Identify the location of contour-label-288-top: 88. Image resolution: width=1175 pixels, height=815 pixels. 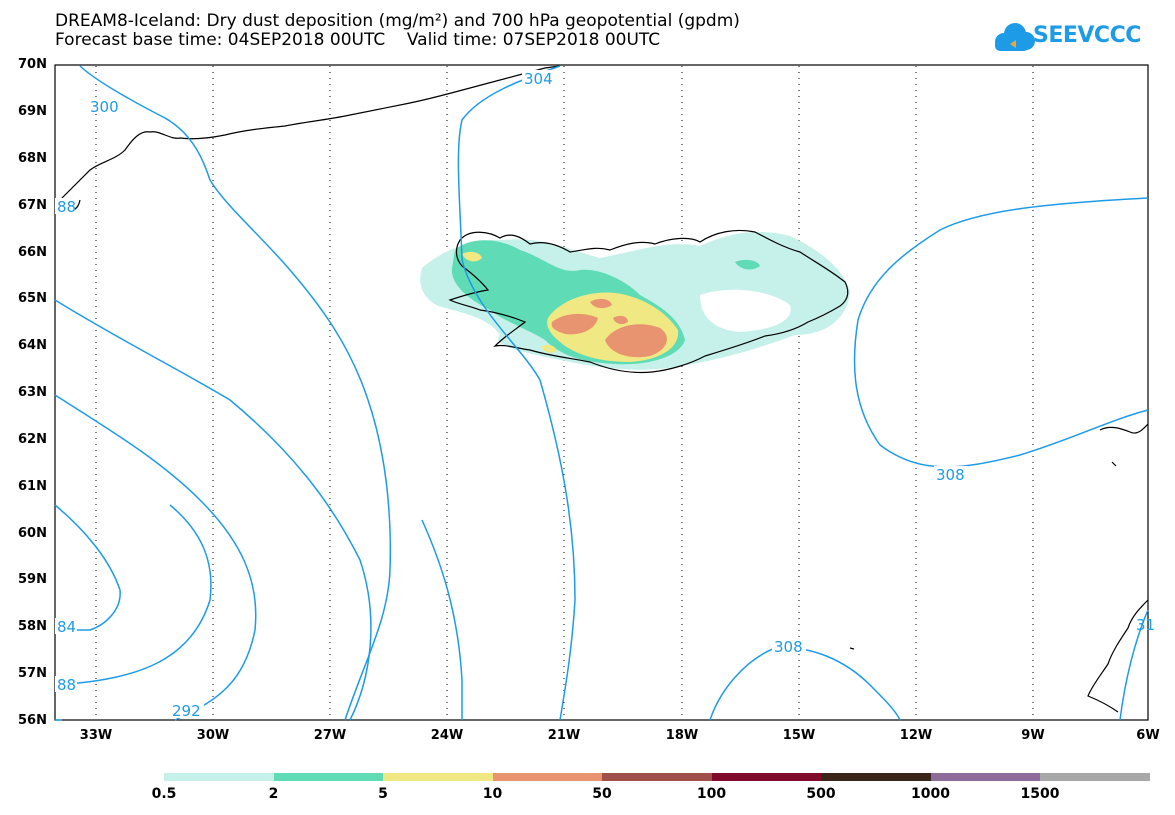
(66, 207).